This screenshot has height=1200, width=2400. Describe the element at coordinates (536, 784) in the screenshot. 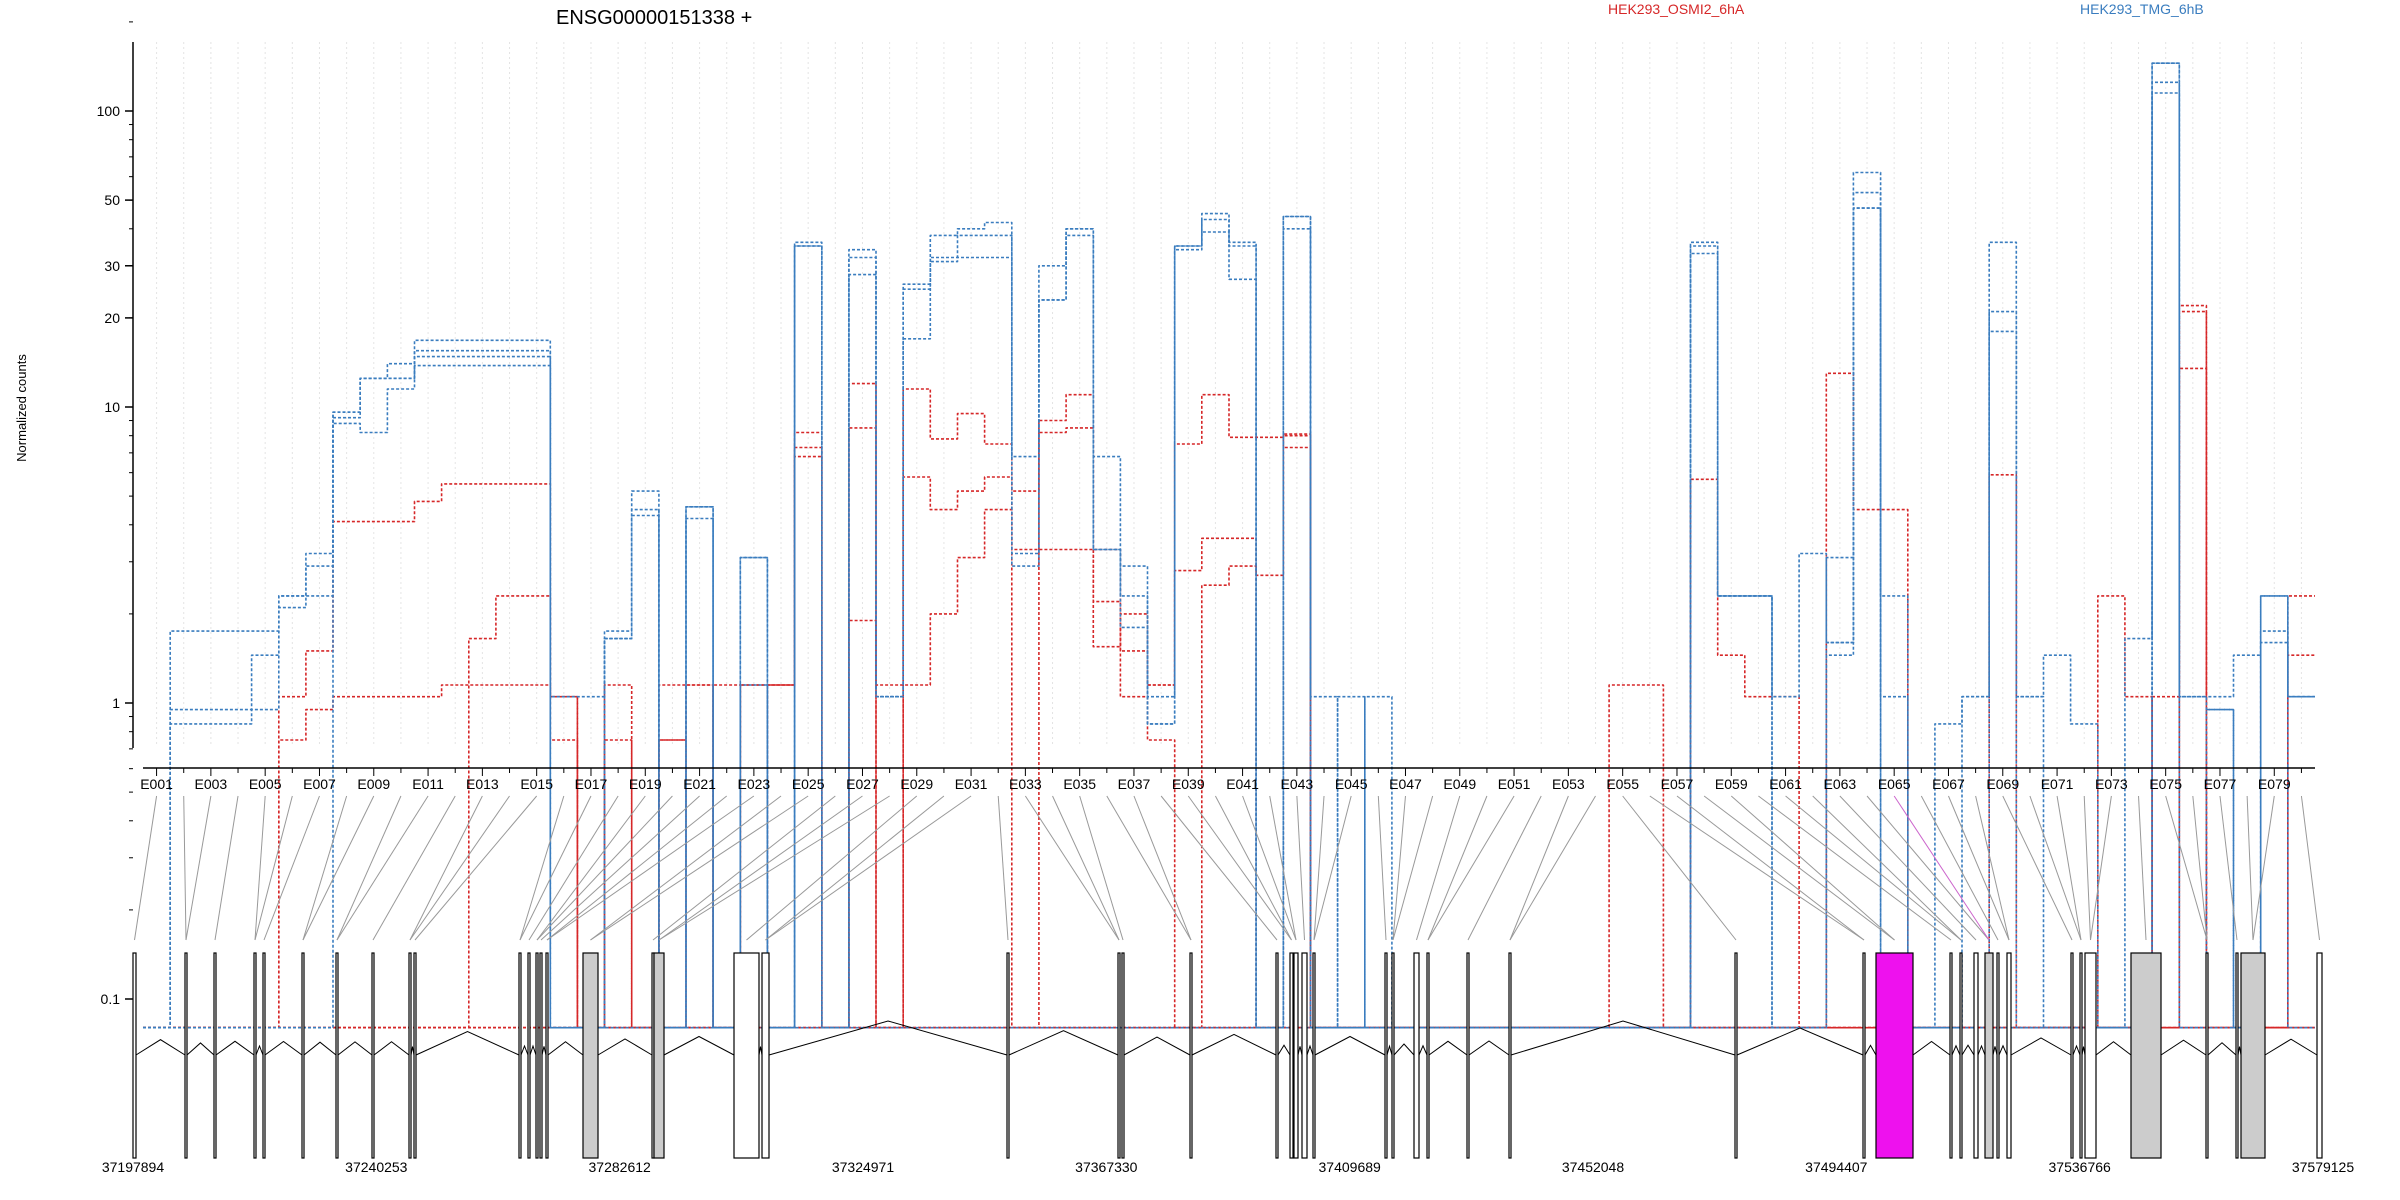

I see `x-tick-label: E015` at that location.